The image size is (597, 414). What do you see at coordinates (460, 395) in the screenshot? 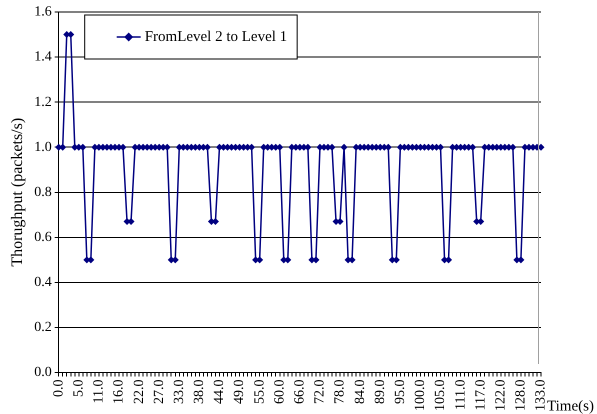
I see `x-tick-label: 111.0` at bounding box center [460, 395].